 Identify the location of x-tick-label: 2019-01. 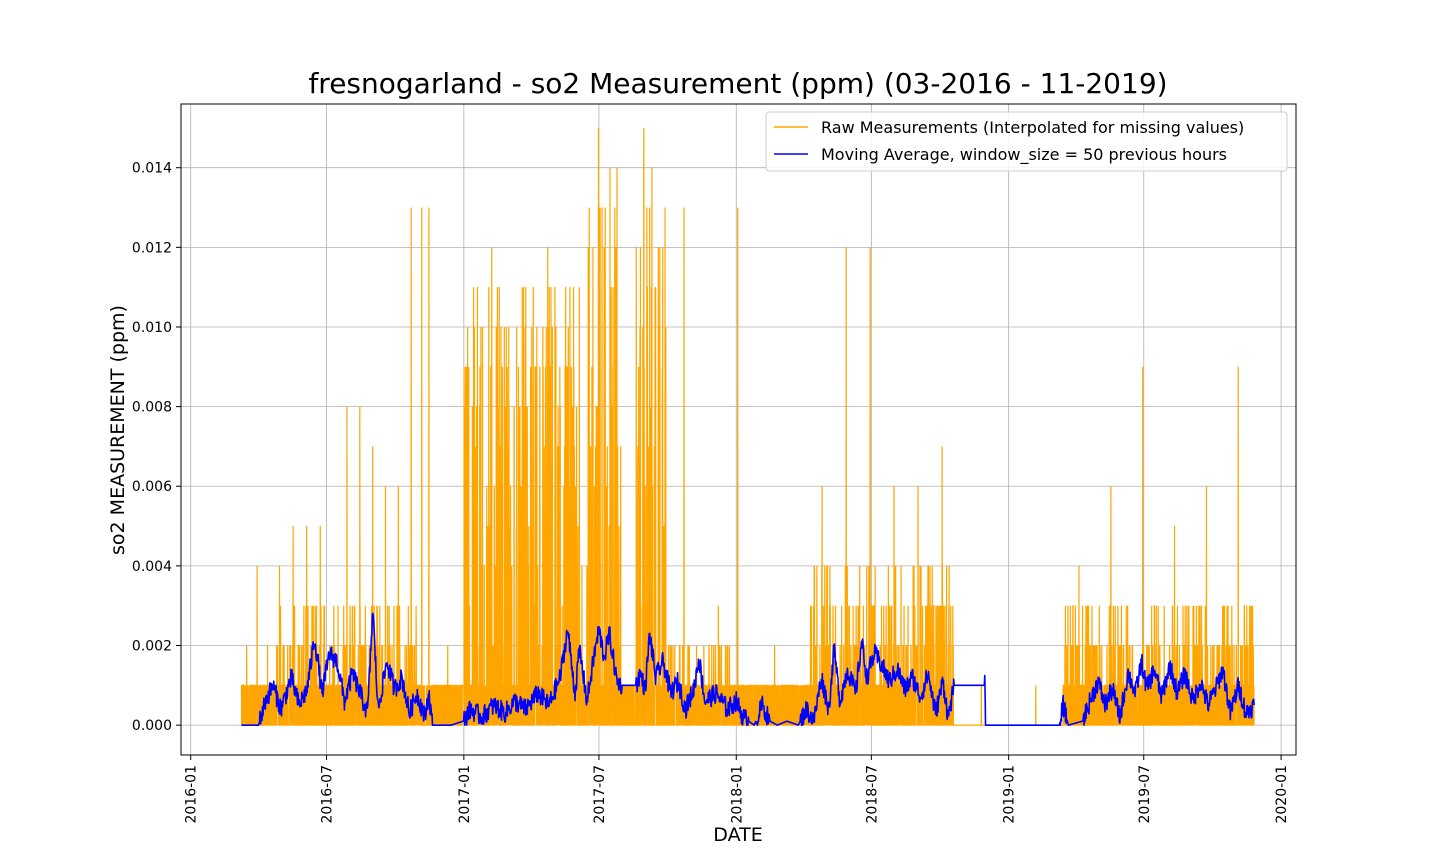
(1010, 794).